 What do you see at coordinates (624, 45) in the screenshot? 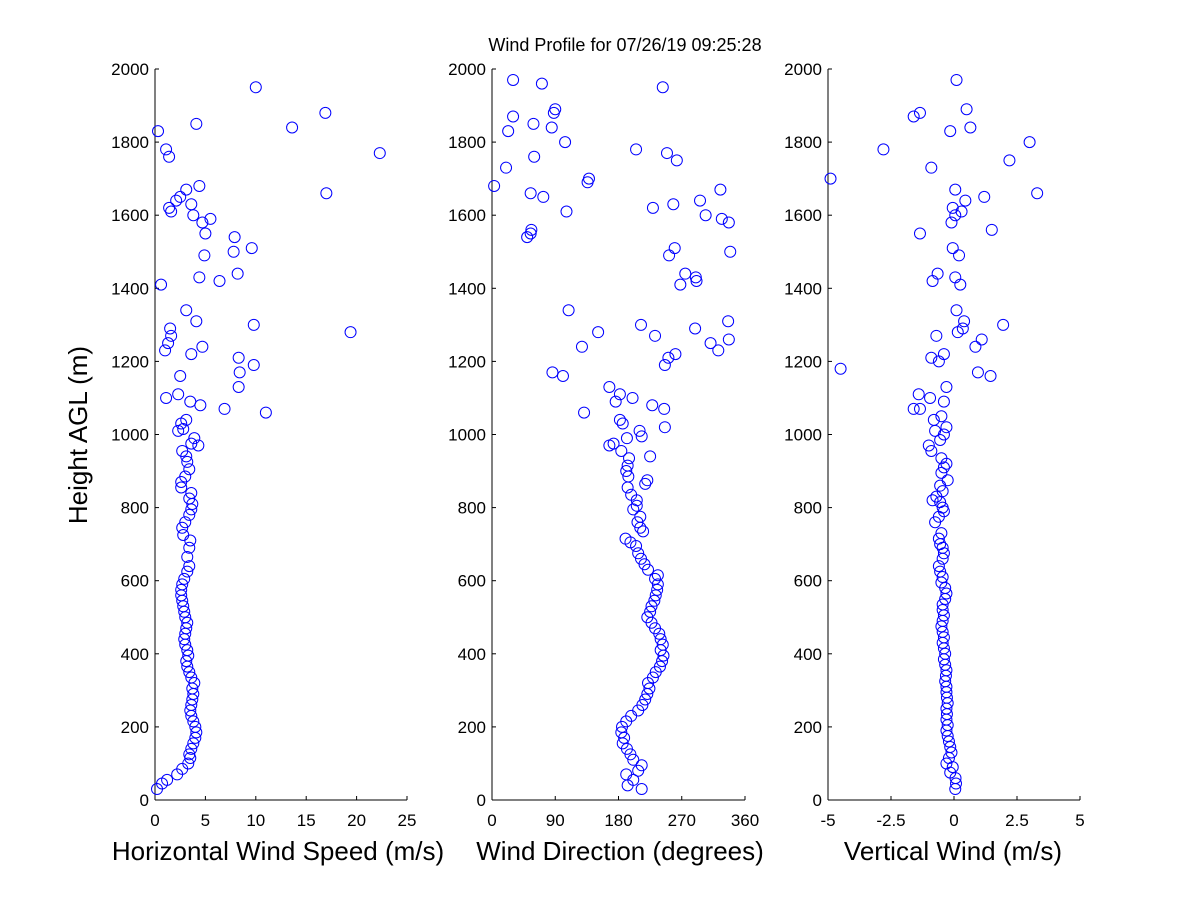
I see `chart-title: Wind Profile for 07/26/19 09:25:28` at bounding box center [624, 45].